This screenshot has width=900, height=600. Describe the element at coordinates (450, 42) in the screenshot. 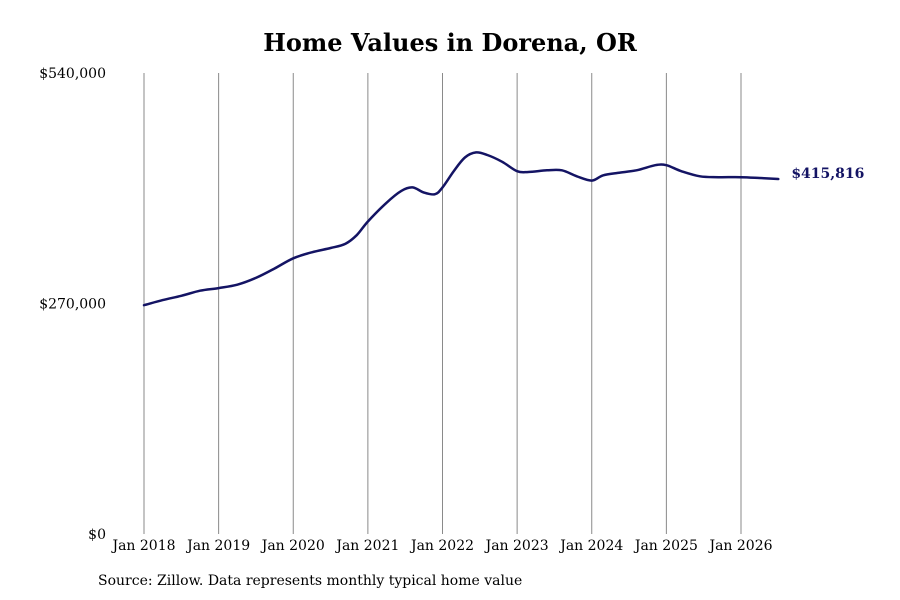

I see `chart-title: Home Values in Dorena, OR` at that location.